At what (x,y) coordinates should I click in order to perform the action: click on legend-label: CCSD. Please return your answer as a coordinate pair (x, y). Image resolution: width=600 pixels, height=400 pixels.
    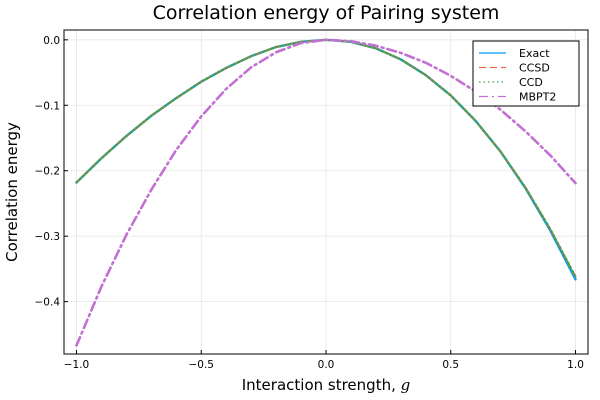
    Looking at the image, I should click on (534, 68).